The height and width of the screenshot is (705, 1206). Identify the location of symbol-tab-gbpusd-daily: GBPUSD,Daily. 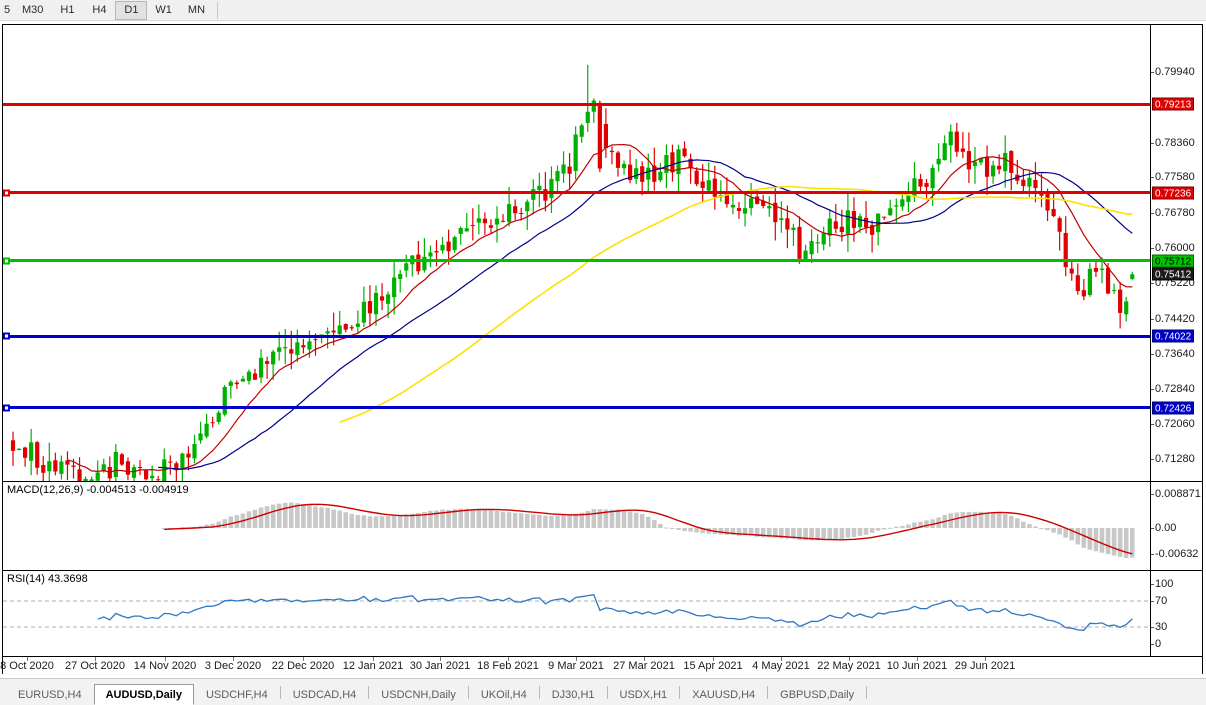
(817, 694).